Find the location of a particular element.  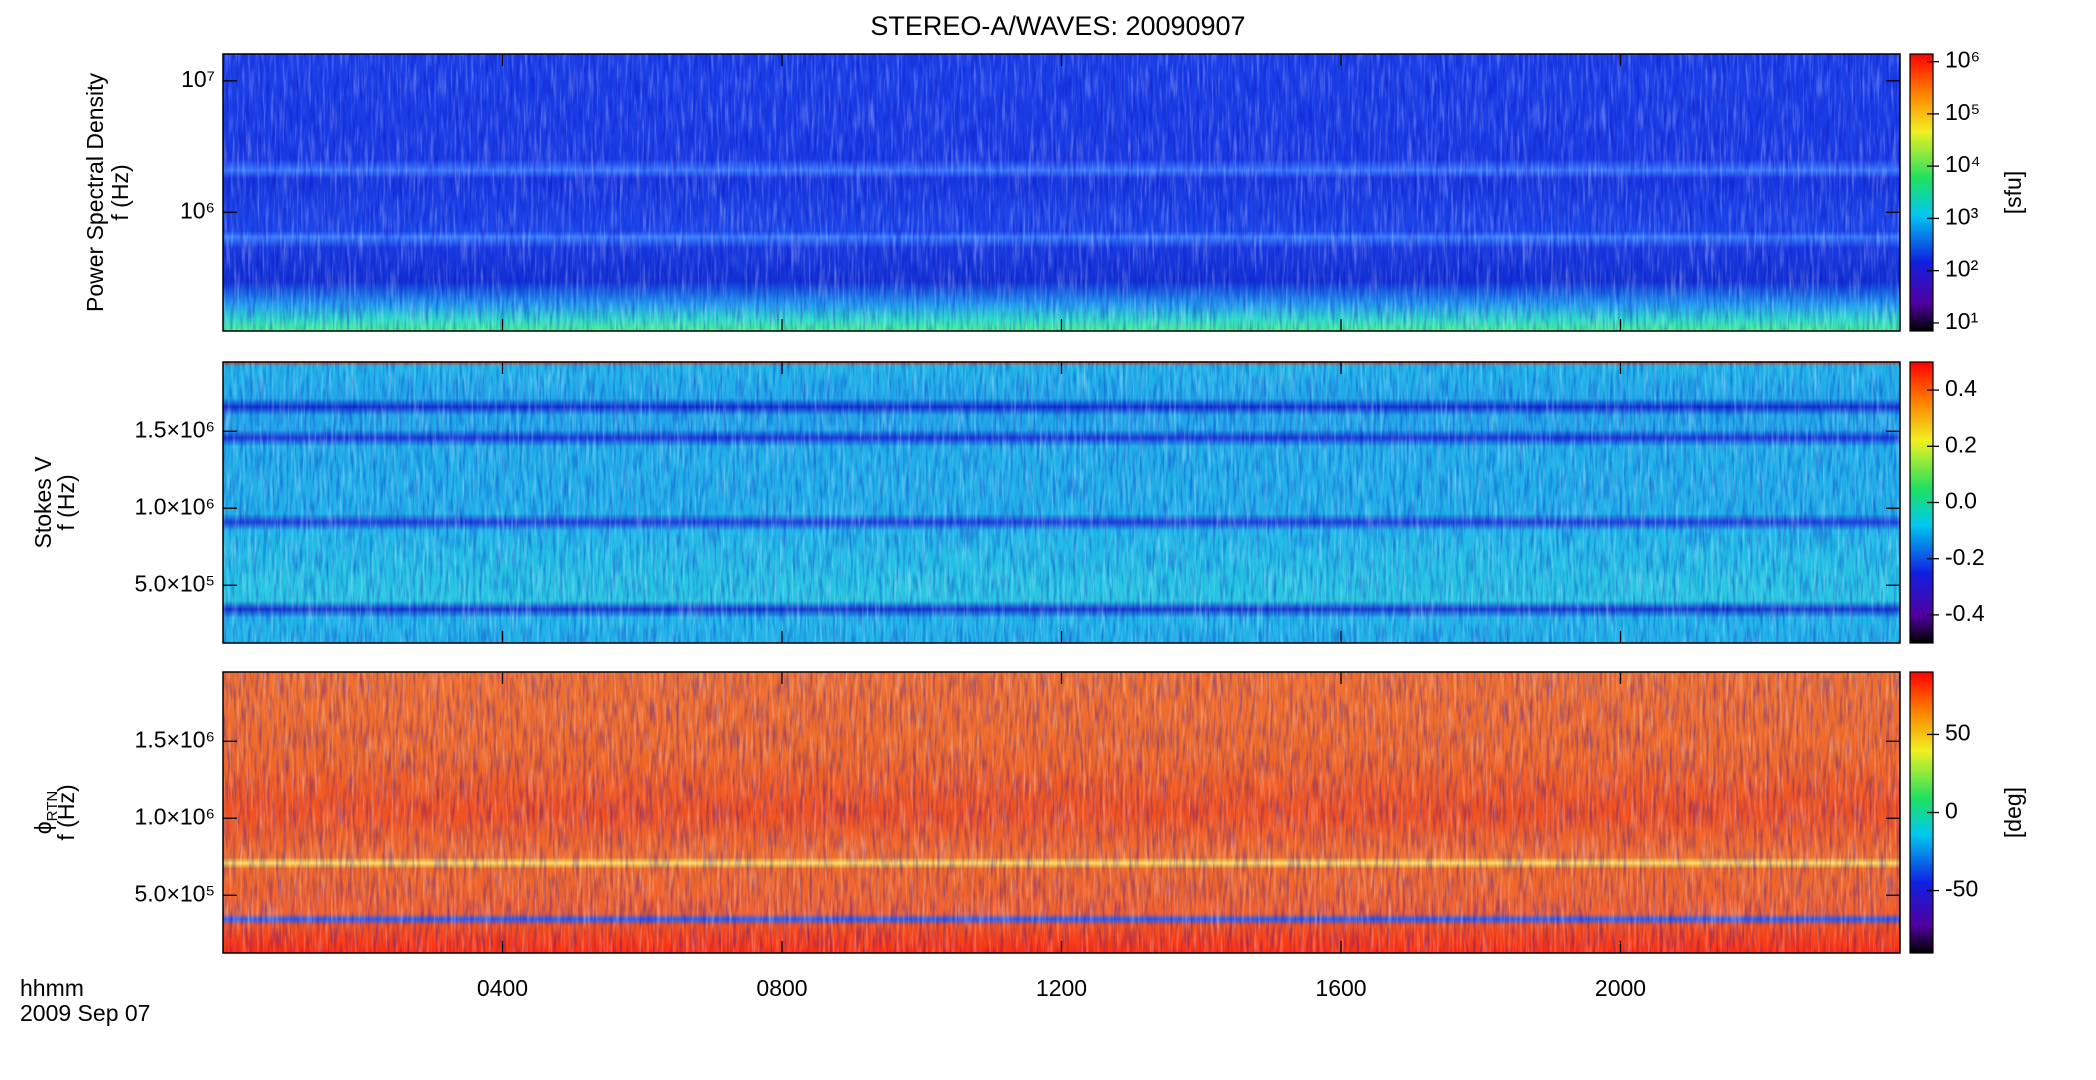

x-tick-label: 0800 is located at coordinates (781, 988).